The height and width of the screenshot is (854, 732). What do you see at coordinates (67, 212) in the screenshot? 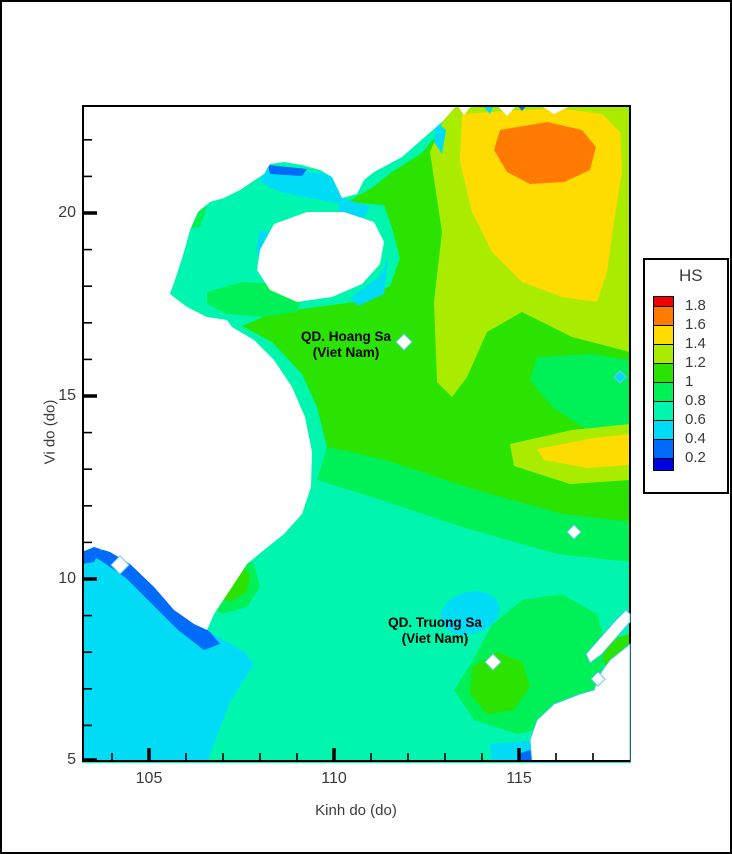
I see `y-tick-label-20: 20` at bounding box center [67, 212].